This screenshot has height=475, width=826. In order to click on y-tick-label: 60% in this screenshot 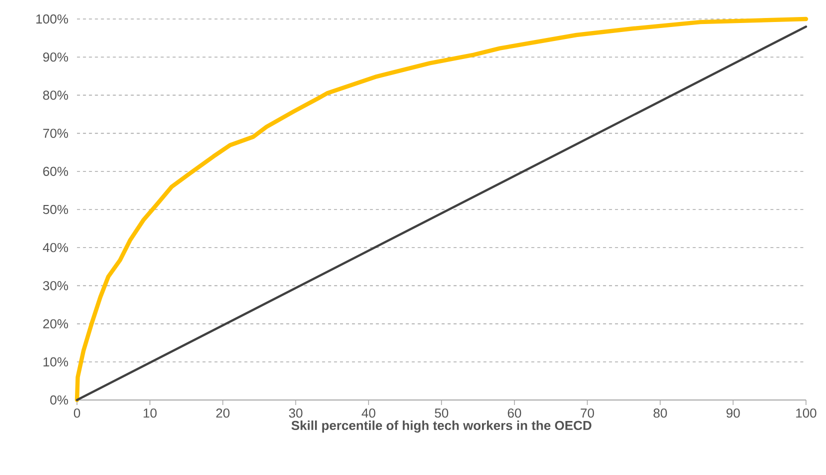, I will do `click(55, 171)`.